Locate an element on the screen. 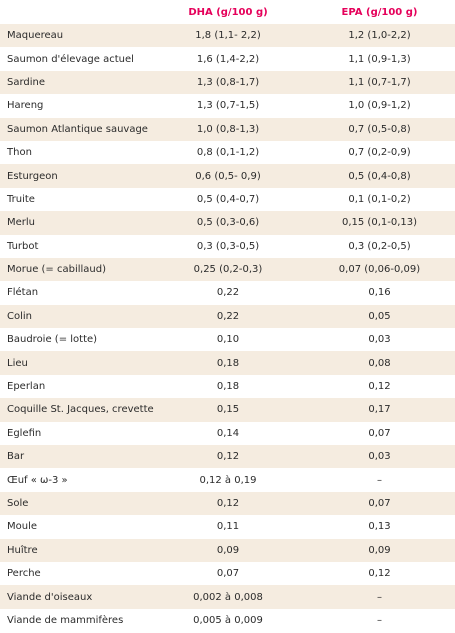 The height and width of the screenshot is (633, 455). food-name: Colin is located at coordinates (19, 316).